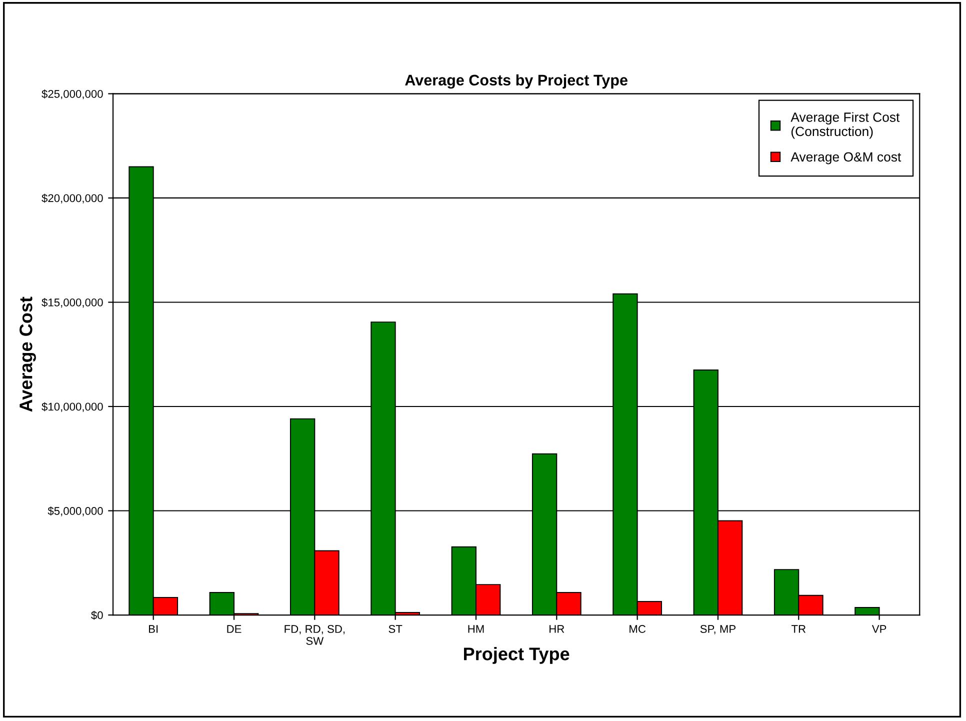 Image resolution: width=966 pixels, height=721 pixels. What do you see at coordinates (845, 125) in the screenshot?
I see `legend-label: Average First Cost (Construction)` at bounding box center [845, 125].